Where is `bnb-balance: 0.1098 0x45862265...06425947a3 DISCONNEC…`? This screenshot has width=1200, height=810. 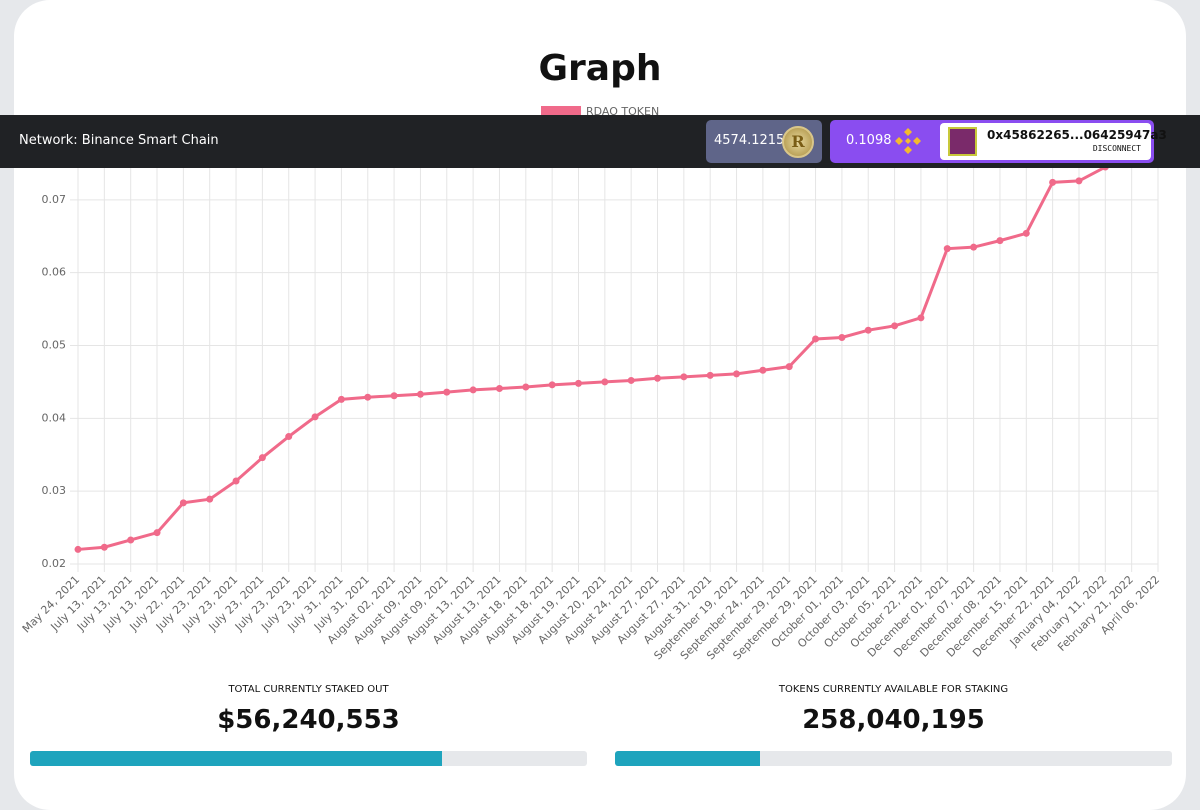 bnb-balance: 0.1098 0x45862265...06425947a3 DISCONNEC… is located at coordinates (998, 141).